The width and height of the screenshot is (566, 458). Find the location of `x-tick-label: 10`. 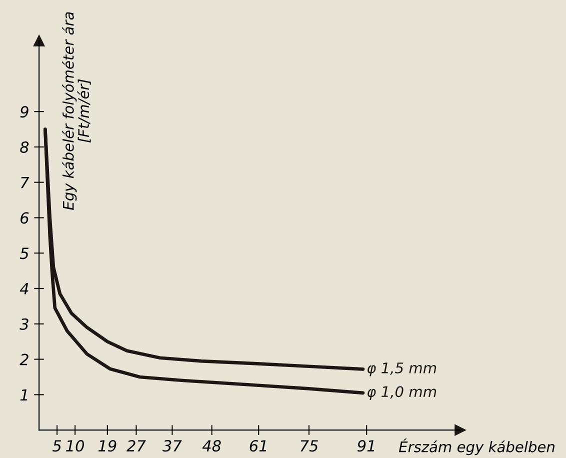

x-tick-label: 10 is located at coordinates (75, 446).